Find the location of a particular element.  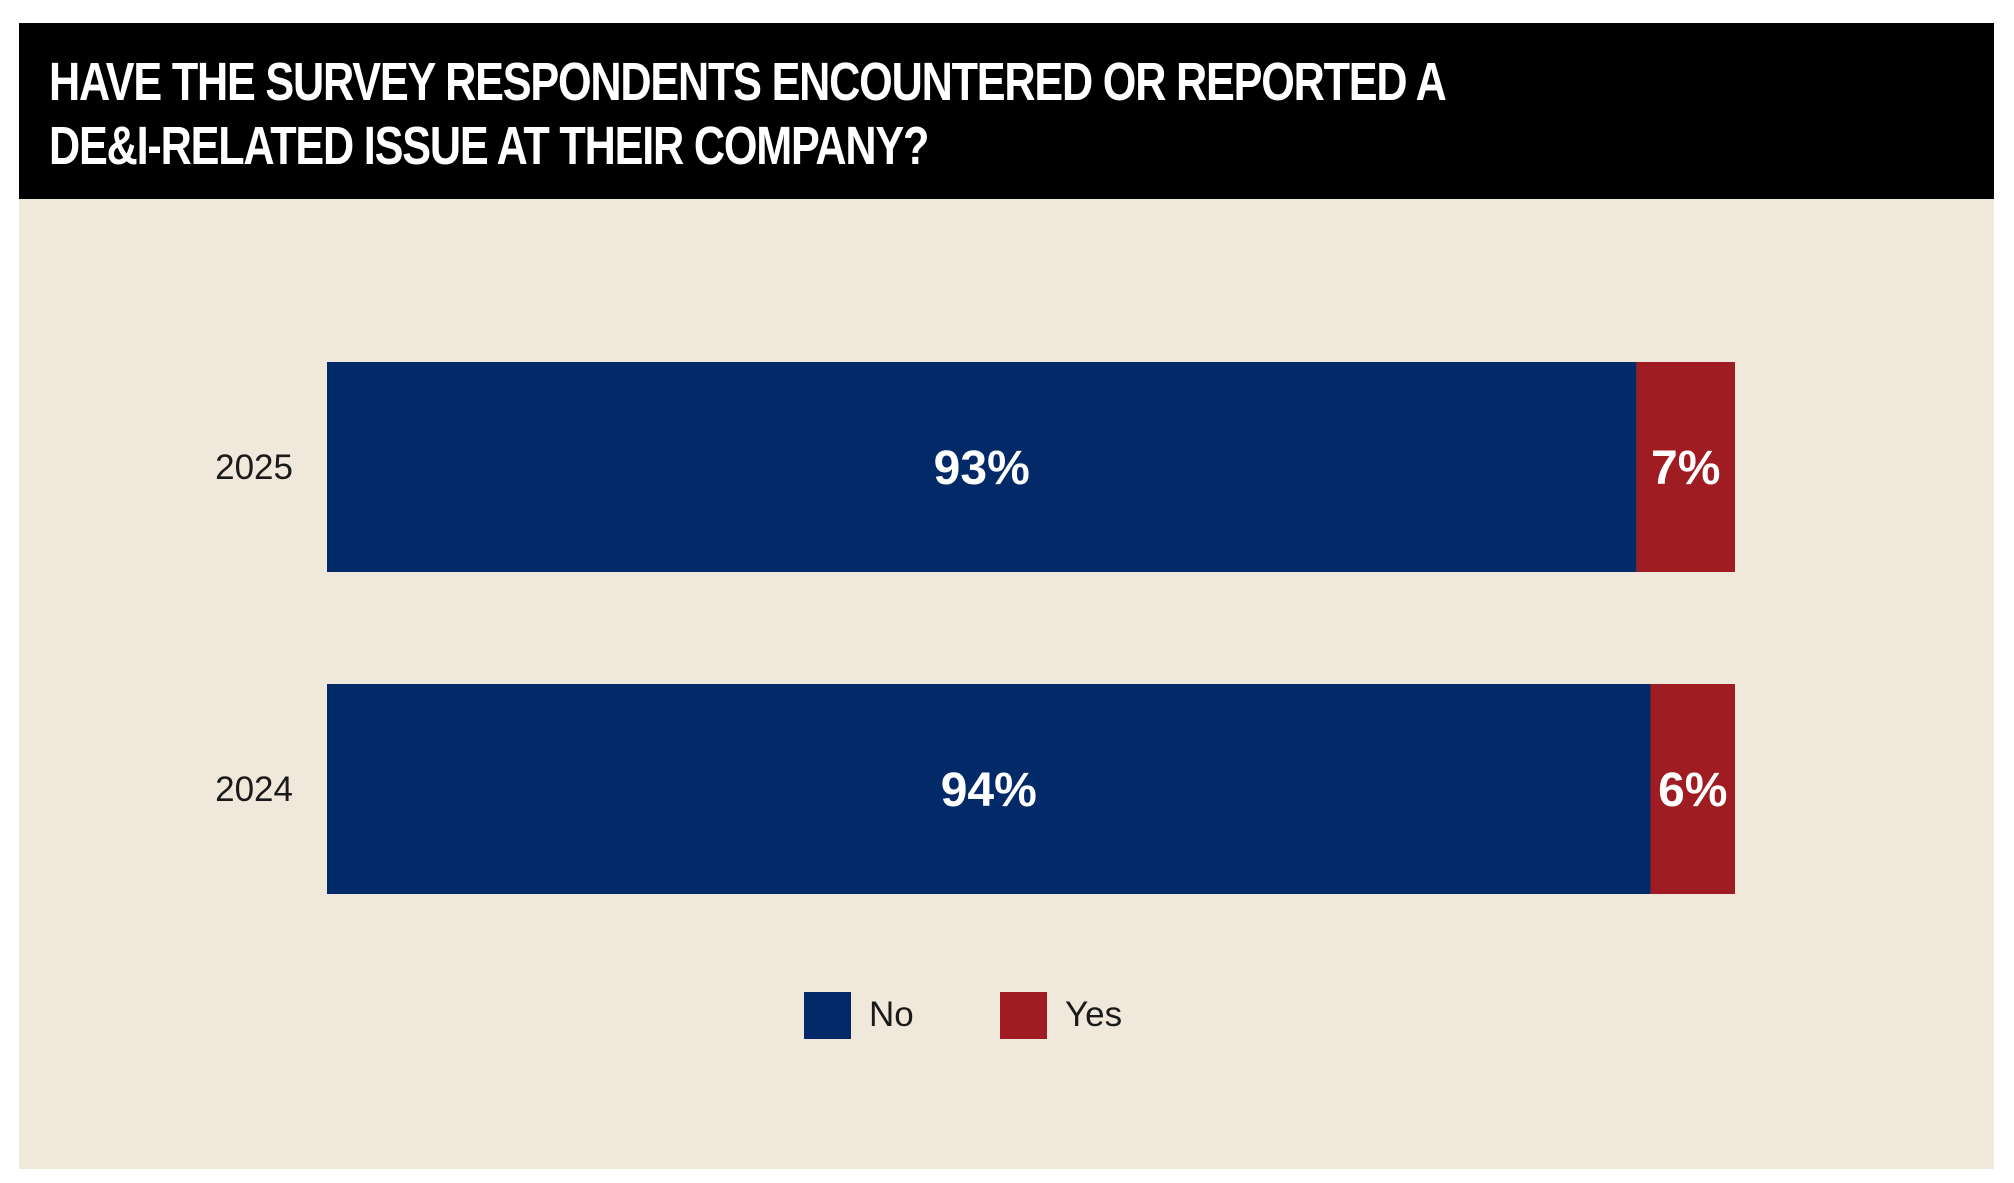

data-label-no-2024: 94% is located at coordinates (989, 790).